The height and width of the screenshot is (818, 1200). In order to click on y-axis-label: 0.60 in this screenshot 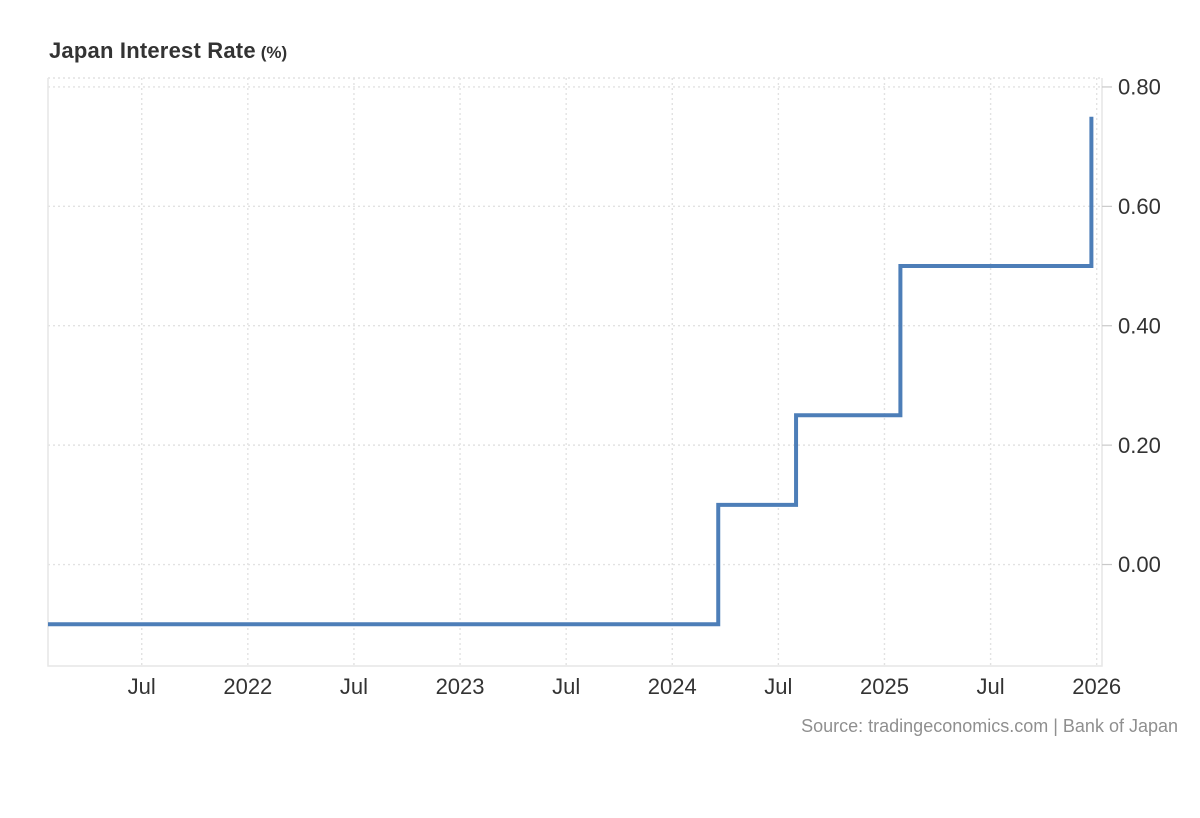, I will do `click(1139, 206)`.